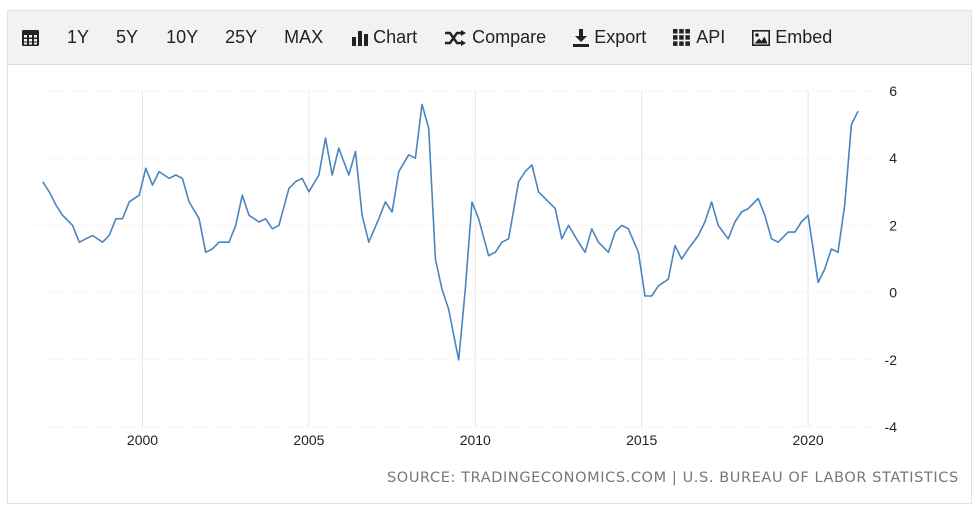  I want to click on calendar-button, so click(30, 37).